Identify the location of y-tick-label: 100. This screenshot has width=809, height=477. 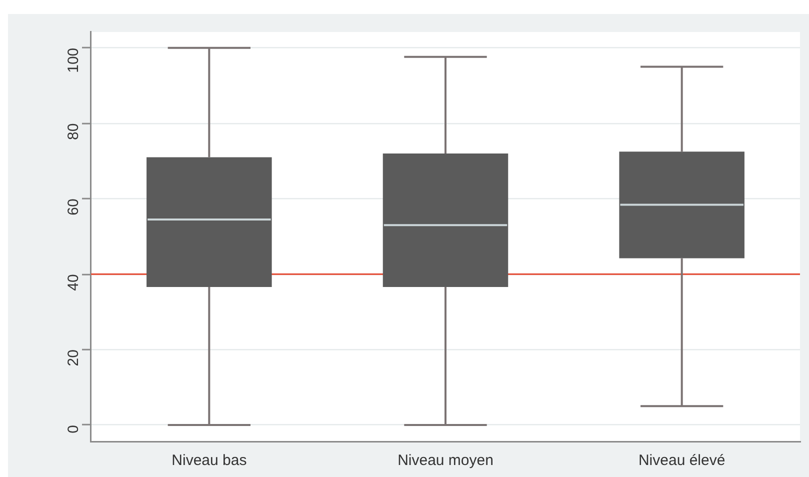
(73, 60).